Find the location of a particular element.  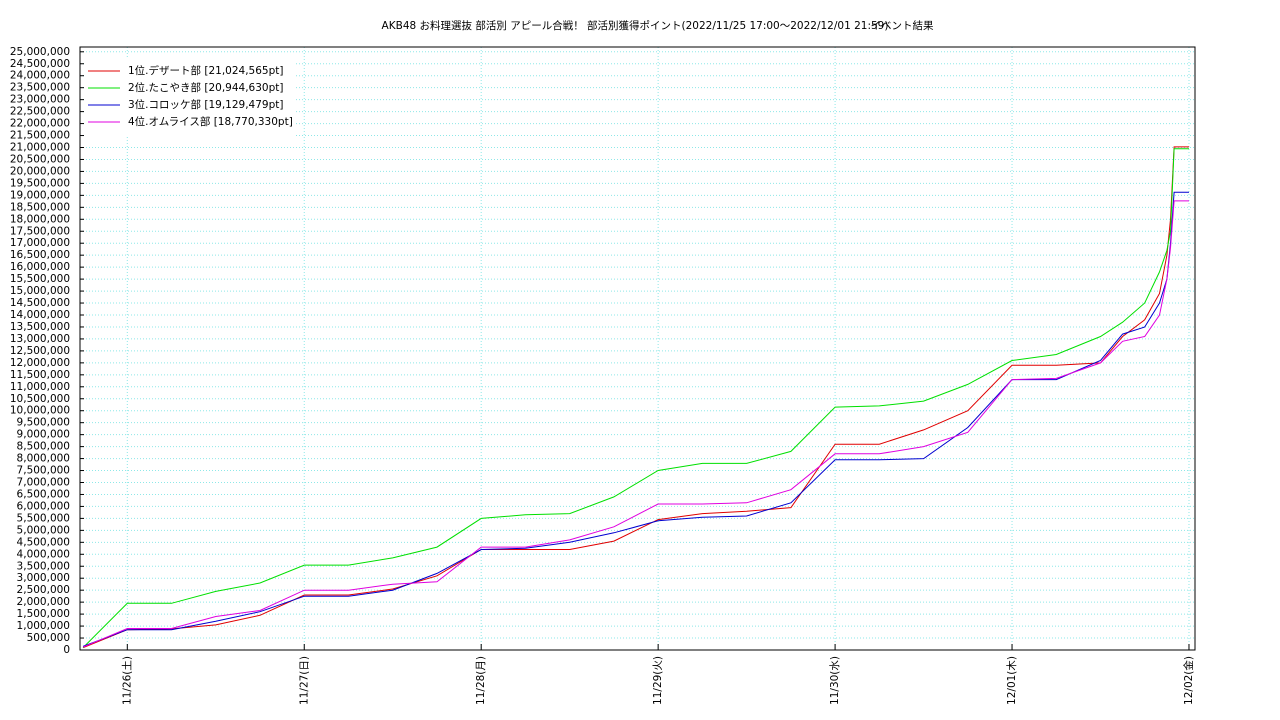

y-tick-label: 25,000,000 is located at coordinates (40, 52).